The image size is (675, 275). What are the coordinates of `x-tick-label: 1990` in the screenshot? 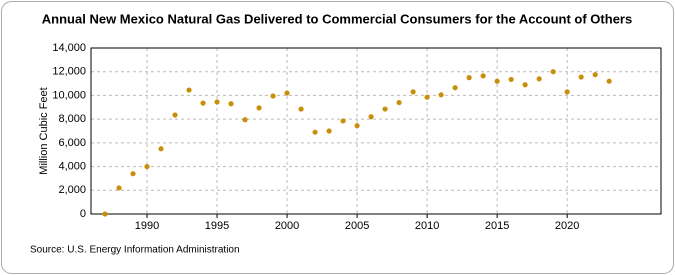 It's located at (147, 226).